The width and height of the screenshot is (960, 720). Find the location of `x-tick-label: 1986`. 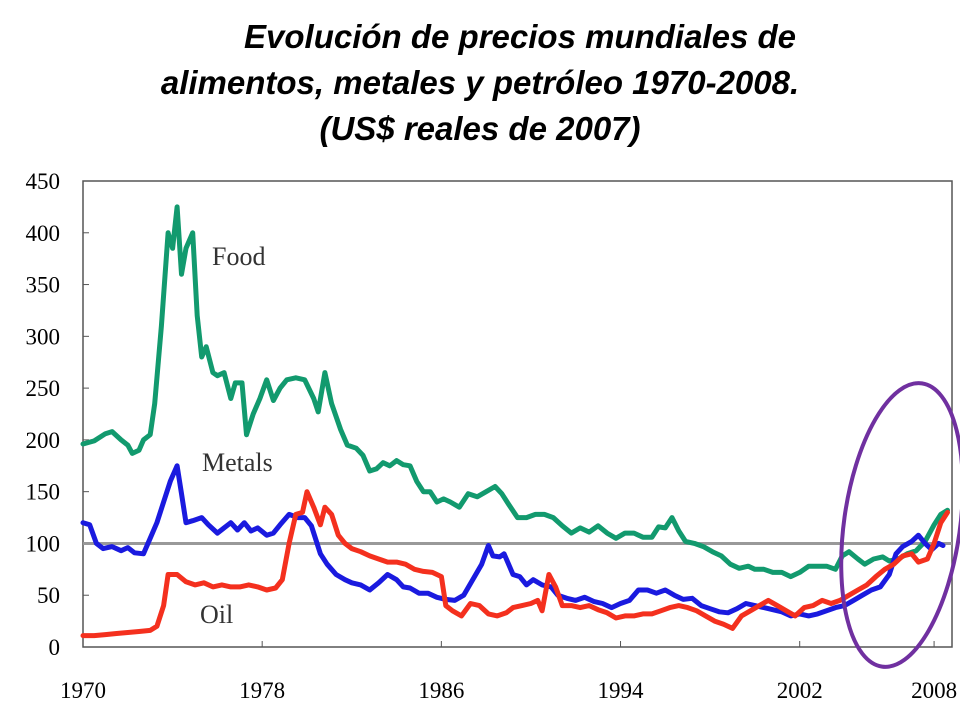

x-tick-label: 1986 is located at coordinates (441, 690).